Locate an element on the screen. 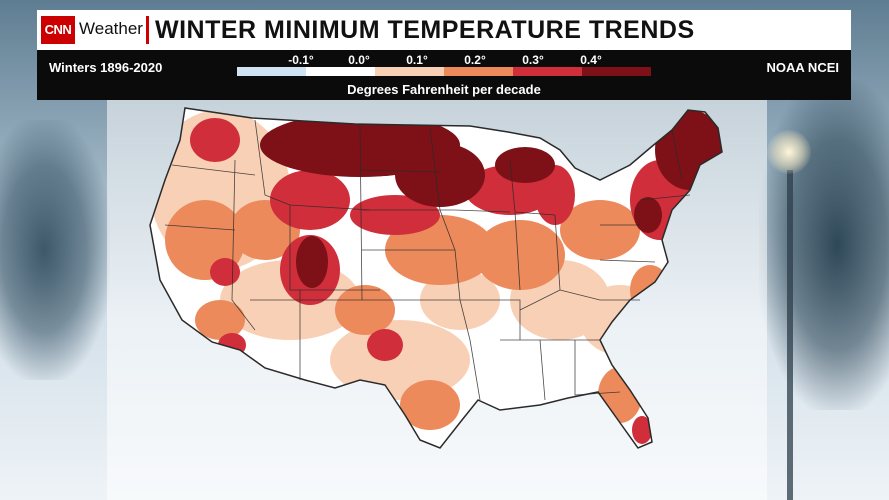 Image resolution: width=889 pixels, height=500 pixels. legend-tick-label: -0.1° is located at coordinates (301, 60).